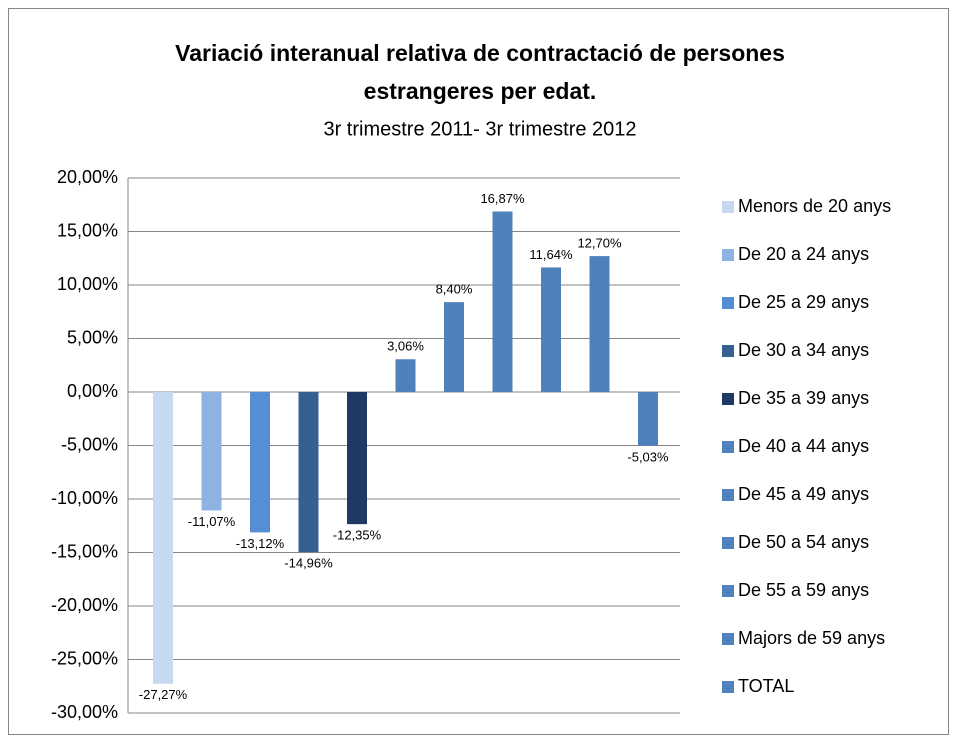  What do you see at coordinates (803, 254) in the screenshot?
I see `legend-label: De 20 a 24 anys` at bounding box center [803, 254].